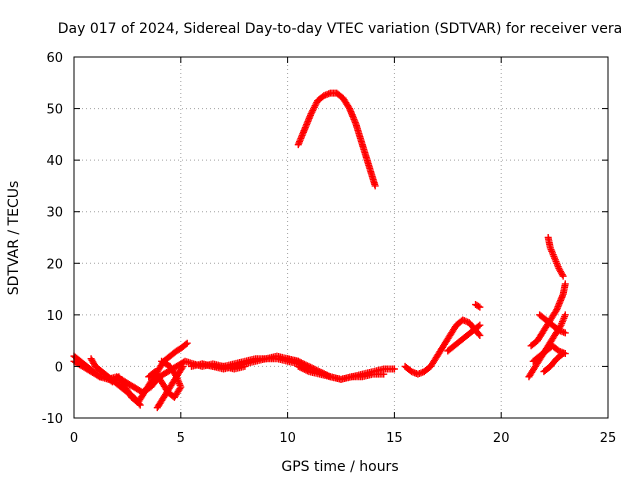 This screenshot has width=640, height=480. I want to click on y-tick-label: 20, so click(54, 264).